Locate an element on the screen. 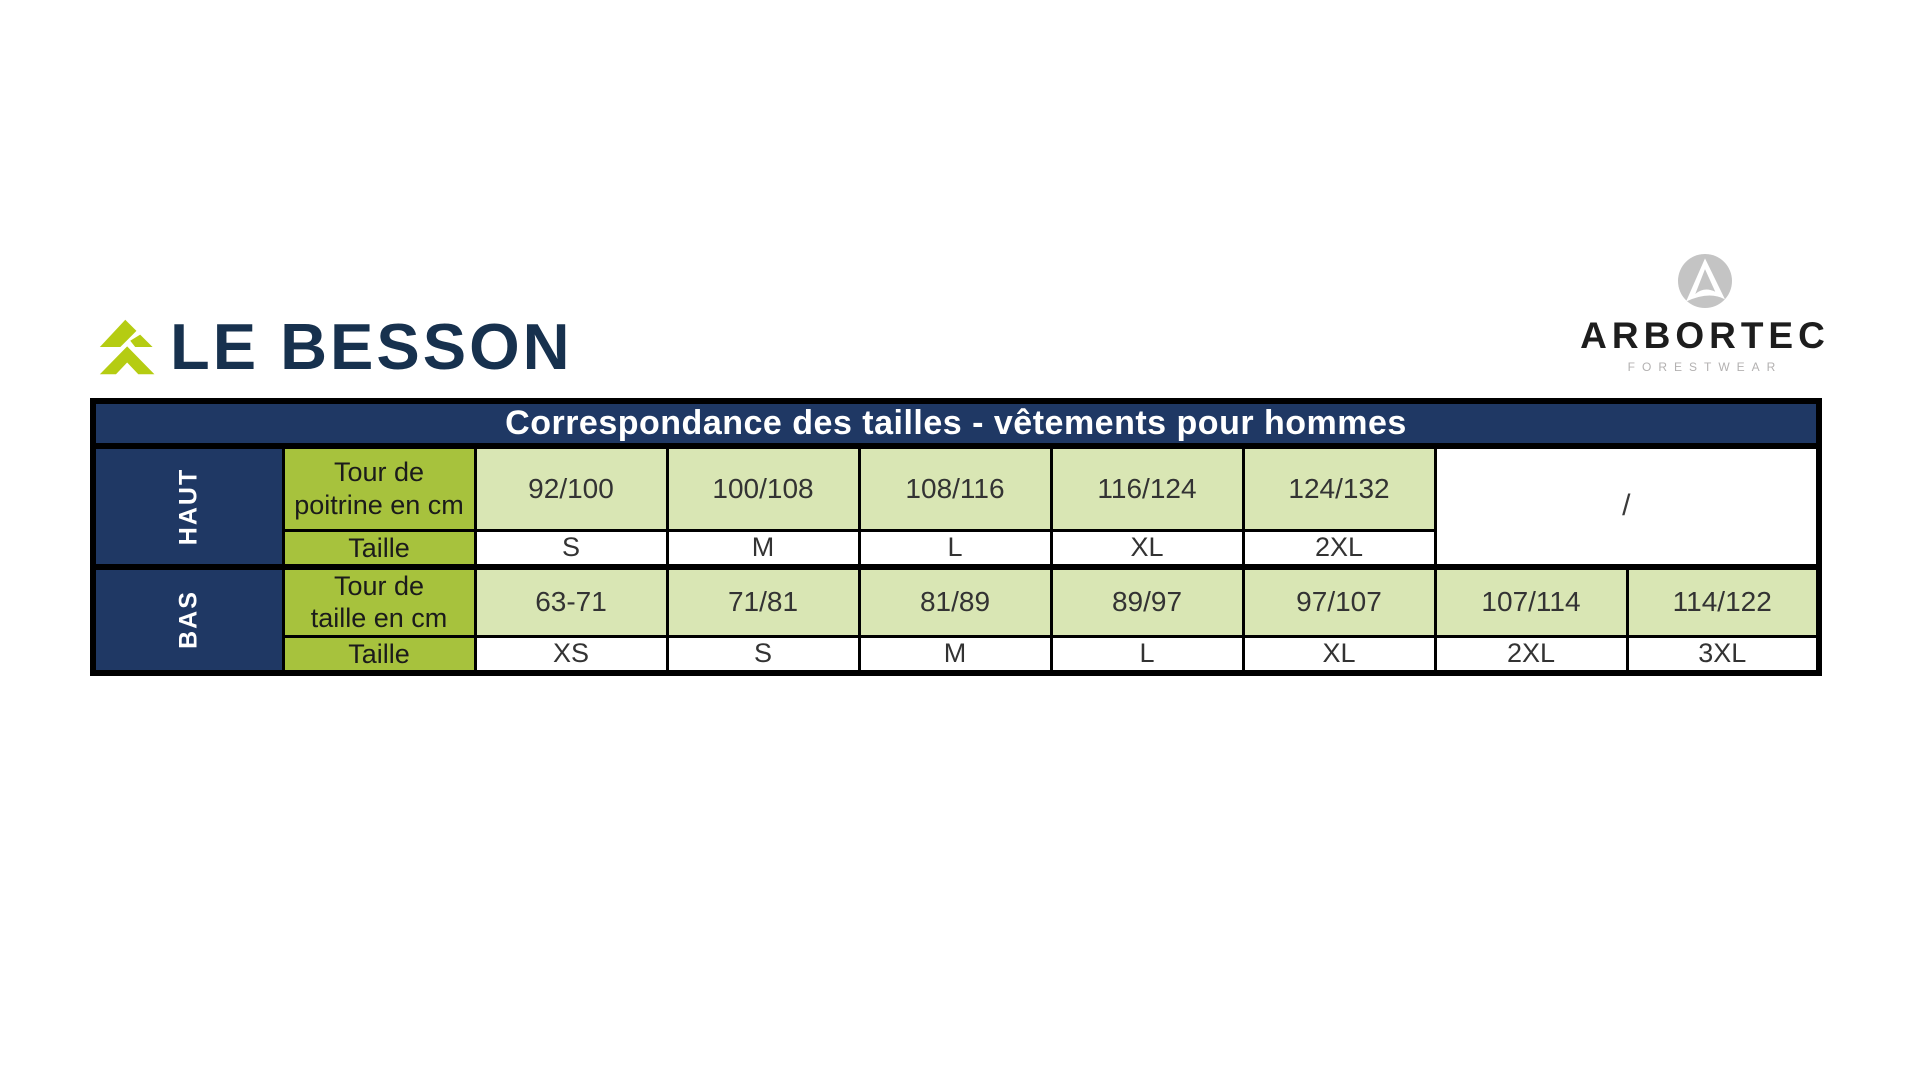  bas-measure-cell: 114/122 is located at coordinates (1723, 600).